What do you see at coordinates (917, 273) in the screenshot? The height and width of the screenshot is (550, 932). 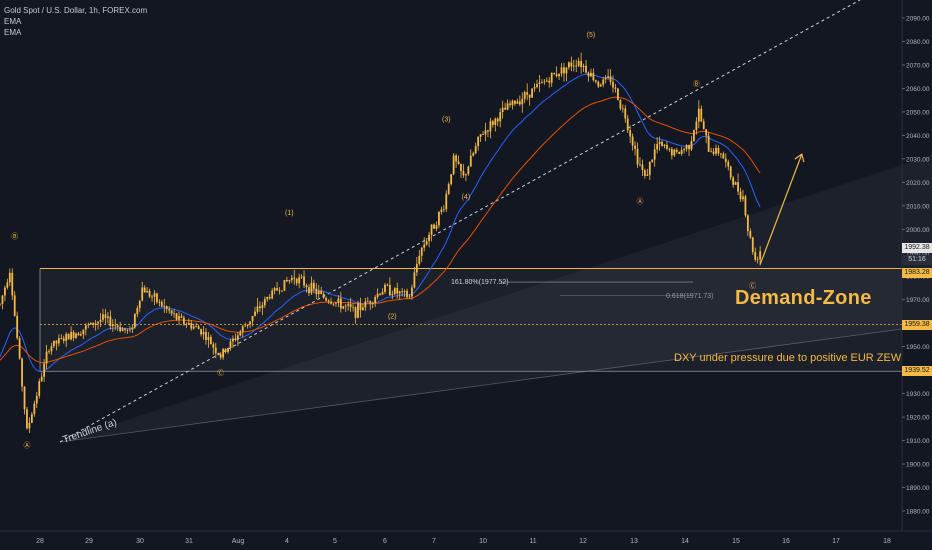 I see `zone-top-price-label: 1983.28` at bounding box center [917, 273].